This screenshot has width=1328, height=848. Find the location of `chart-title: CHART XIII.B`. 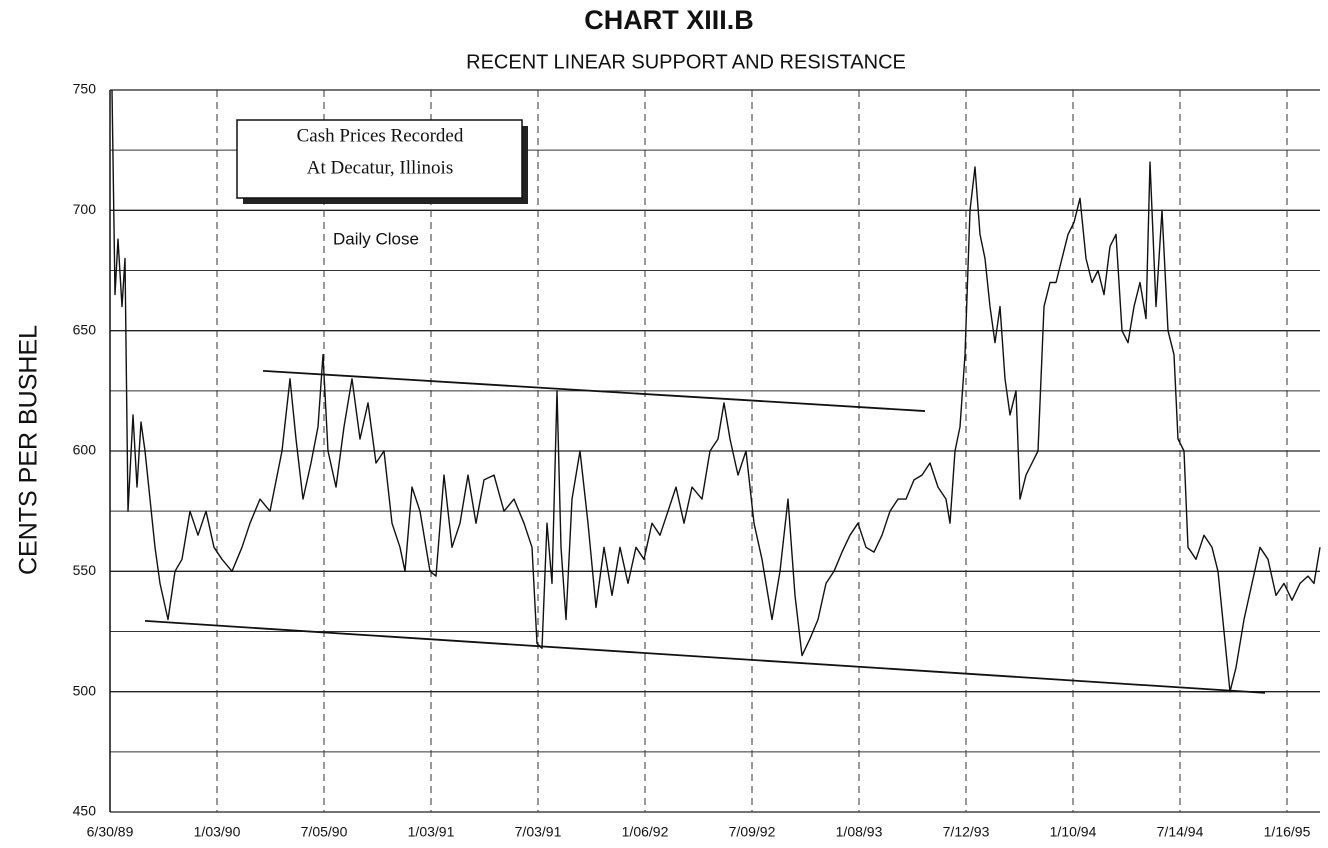

chart-title: CHART XIII.B is located at coordinates (669, 20).